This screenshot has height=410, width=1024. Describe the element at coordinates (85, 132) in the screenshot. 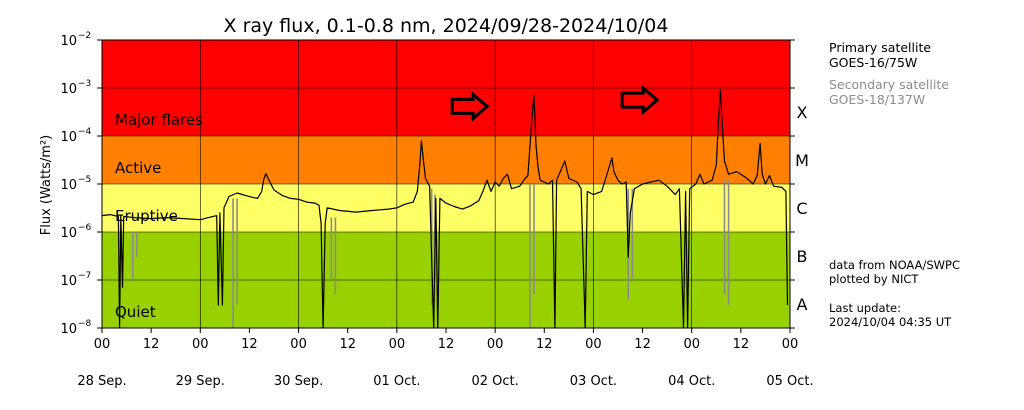

I see `y-tick-exponent: −4` at that location.